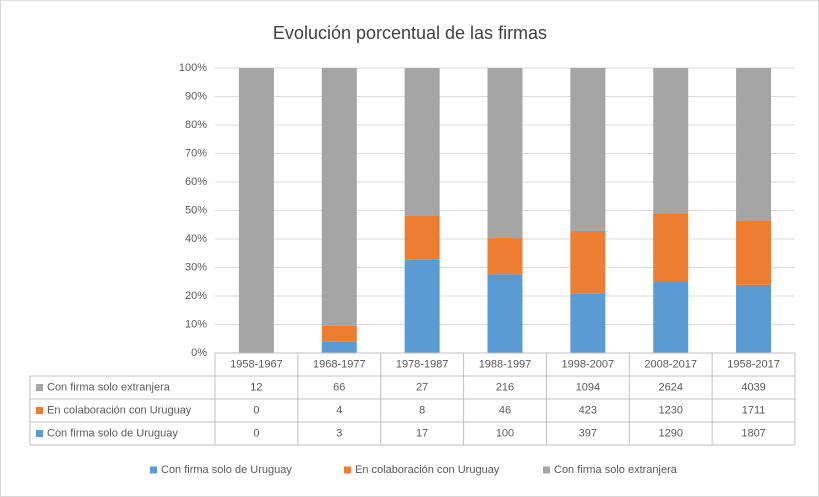 This screenshot has height=497, width=819. Describe the element at coordinates (196, 182) in the screenshot. I see `y-tick-label: 60%` at that location.